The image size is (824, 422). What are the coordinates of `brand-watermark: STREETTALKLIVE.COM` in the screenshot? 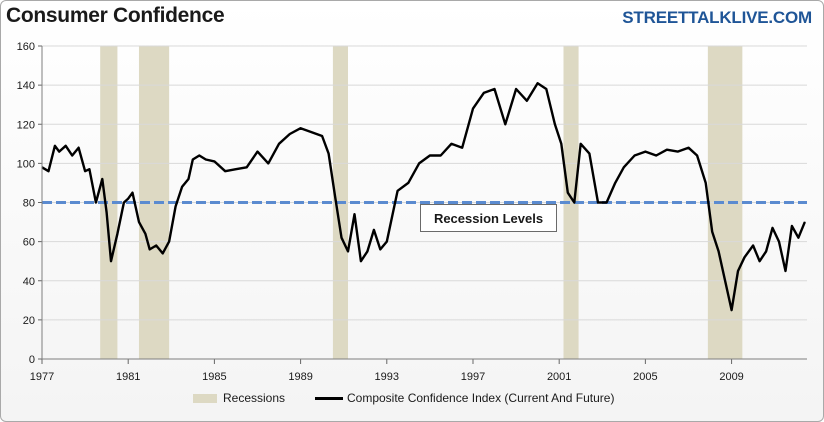 It's located at (717, 17).